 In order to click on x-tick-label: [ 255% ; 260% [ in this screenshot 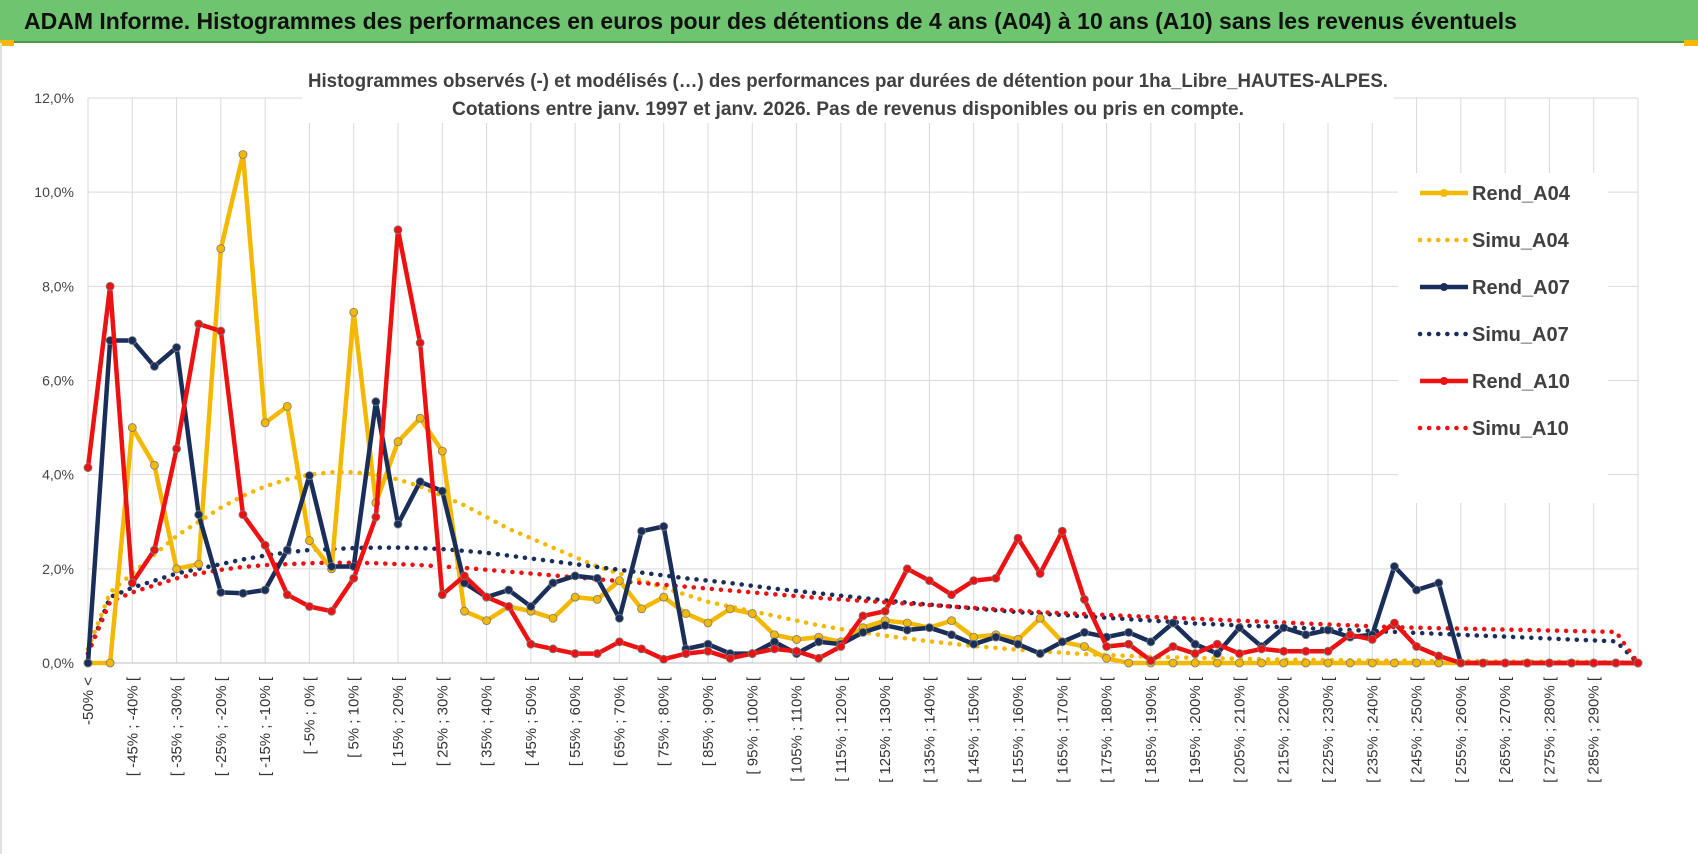, I will do `click(1461, 729)`.